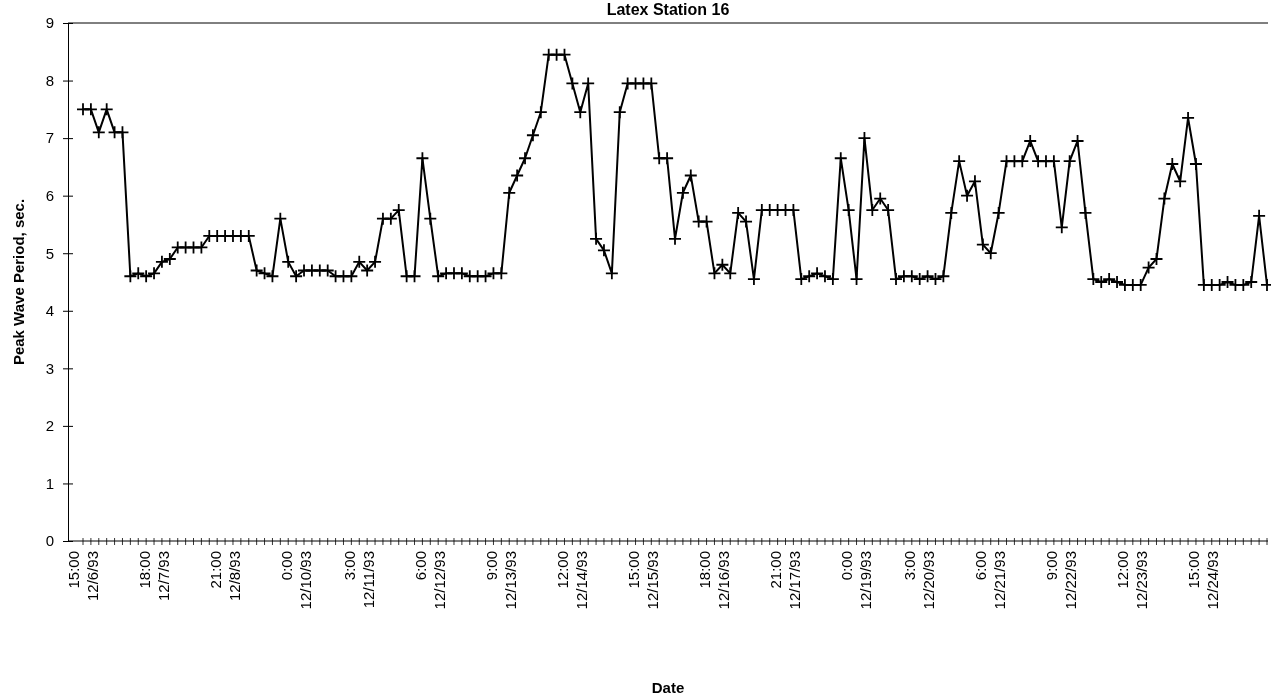 The height and width of the screenshot is (699, 1271). What do you see at coordinates (358, 580) in the screenshot?
I see `x-tick-label: 3:00 12/11/93` at bounding box center [358, 580].